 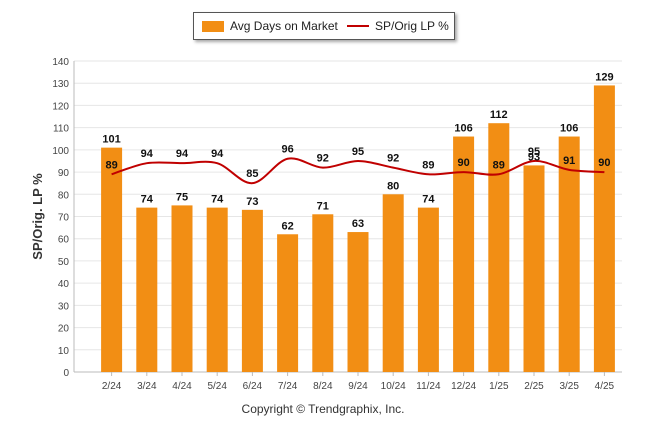 I want to click on bar-data-label: 62, so click(x=287, y=226).